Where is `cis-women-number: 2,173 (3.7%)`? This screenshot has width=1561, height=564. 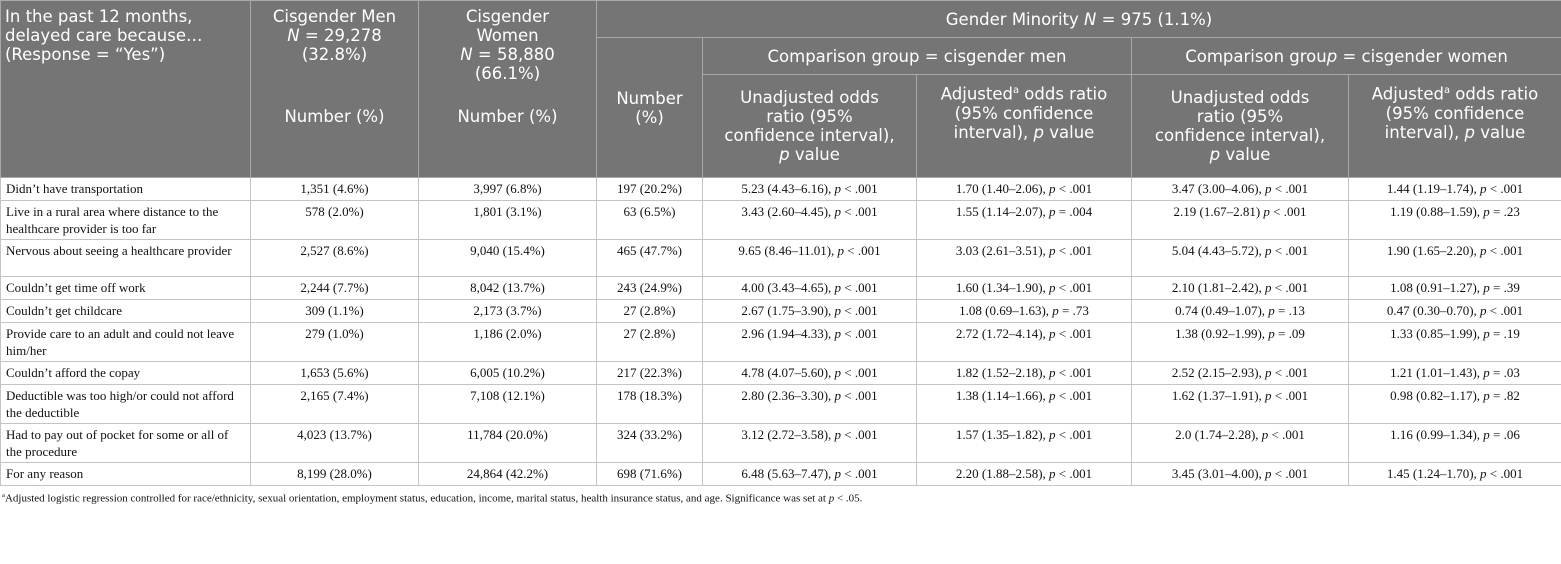 cis-women-number: 2,173 (3.7%) is located at coordinates (507, 311).